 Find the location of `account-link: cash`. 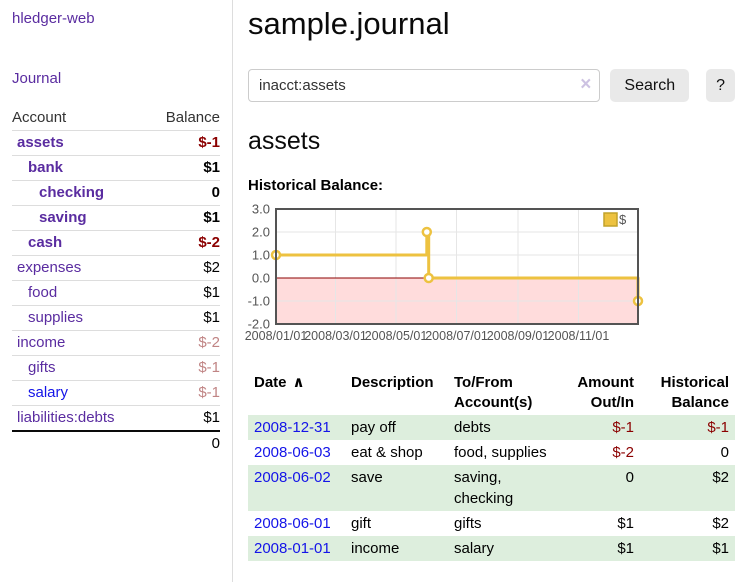

account-link: cash is located at coordinates (45, 242).